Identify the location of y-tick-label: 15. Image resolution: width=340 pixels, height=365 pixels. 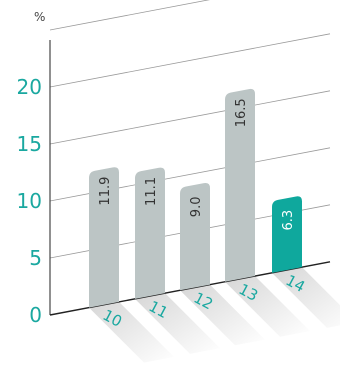
(29, 144).